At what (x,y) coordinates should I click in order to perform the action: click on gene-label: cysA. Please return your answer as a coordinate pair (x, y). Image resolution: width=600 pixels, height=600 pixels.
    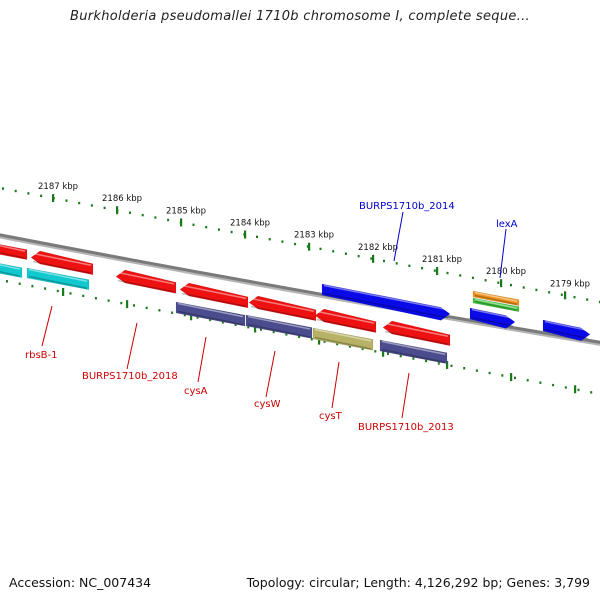
    Looking at the image, I should click on (196, 391).